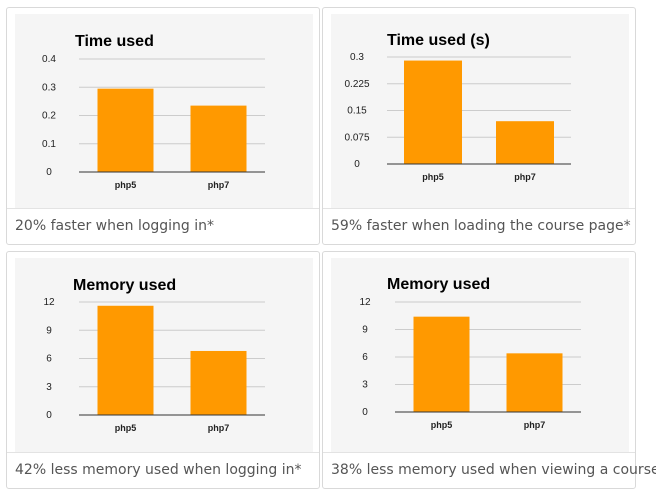 The image size is (656, 496). I want to click on card-caption: 20% faster when logging in*, so click(115, 226).